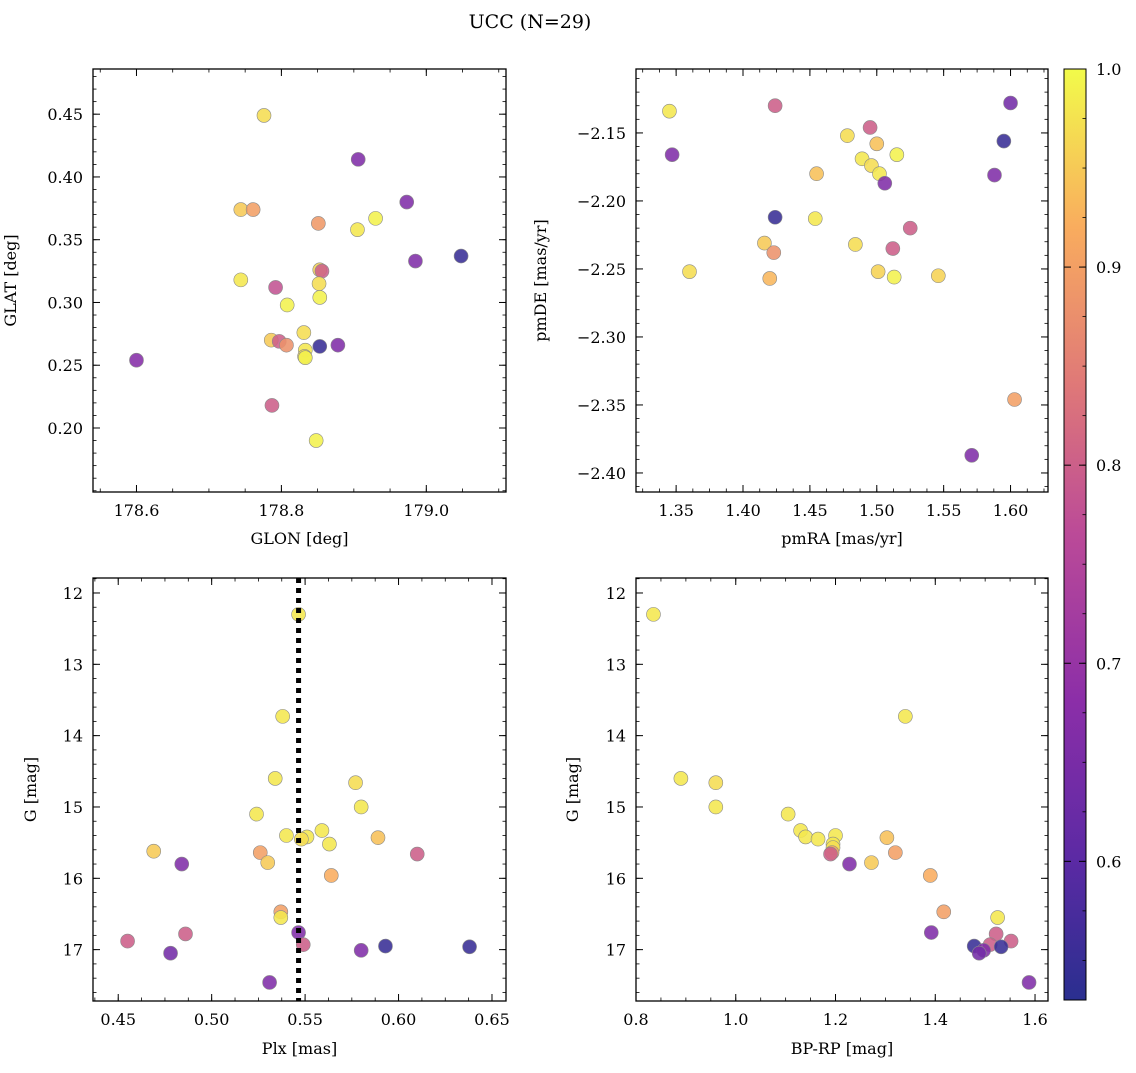 The height and width of the screenshot is (1073, 1136). Describe the element at coordinates (877, 510) in the screenshot. I see `x-tick-label: 1.50` at that location.